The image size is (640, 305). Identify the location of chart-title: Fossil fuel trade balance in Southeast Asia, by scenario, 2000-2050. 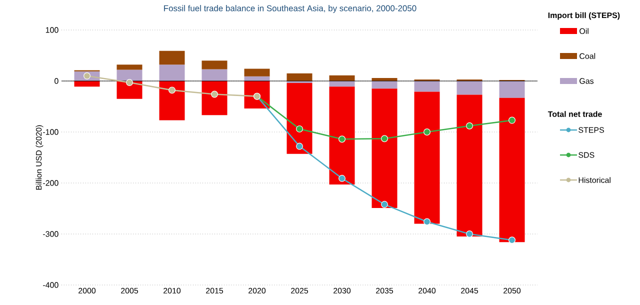
(290, 9).